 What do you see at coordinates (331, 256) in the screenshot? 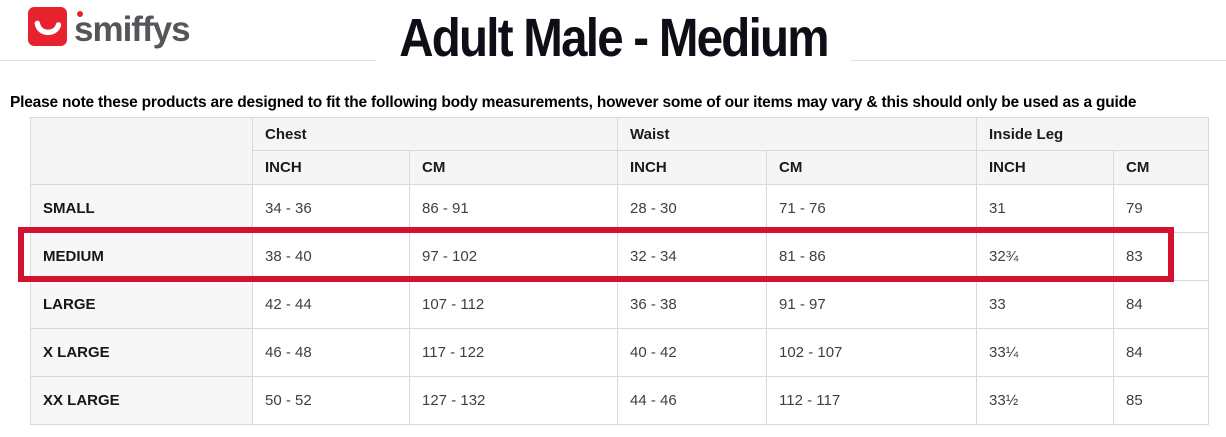
I see `chest-inch-value: 38 - 40` at bounding box center [331, 256].